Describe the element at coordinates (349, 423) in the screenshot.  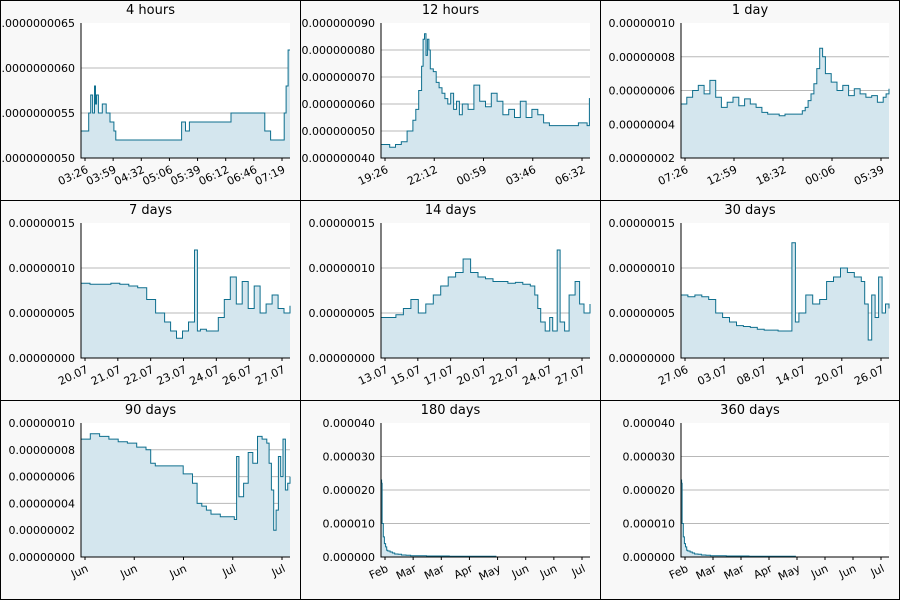
I see `y-tick-label: 0.000040` at that location.